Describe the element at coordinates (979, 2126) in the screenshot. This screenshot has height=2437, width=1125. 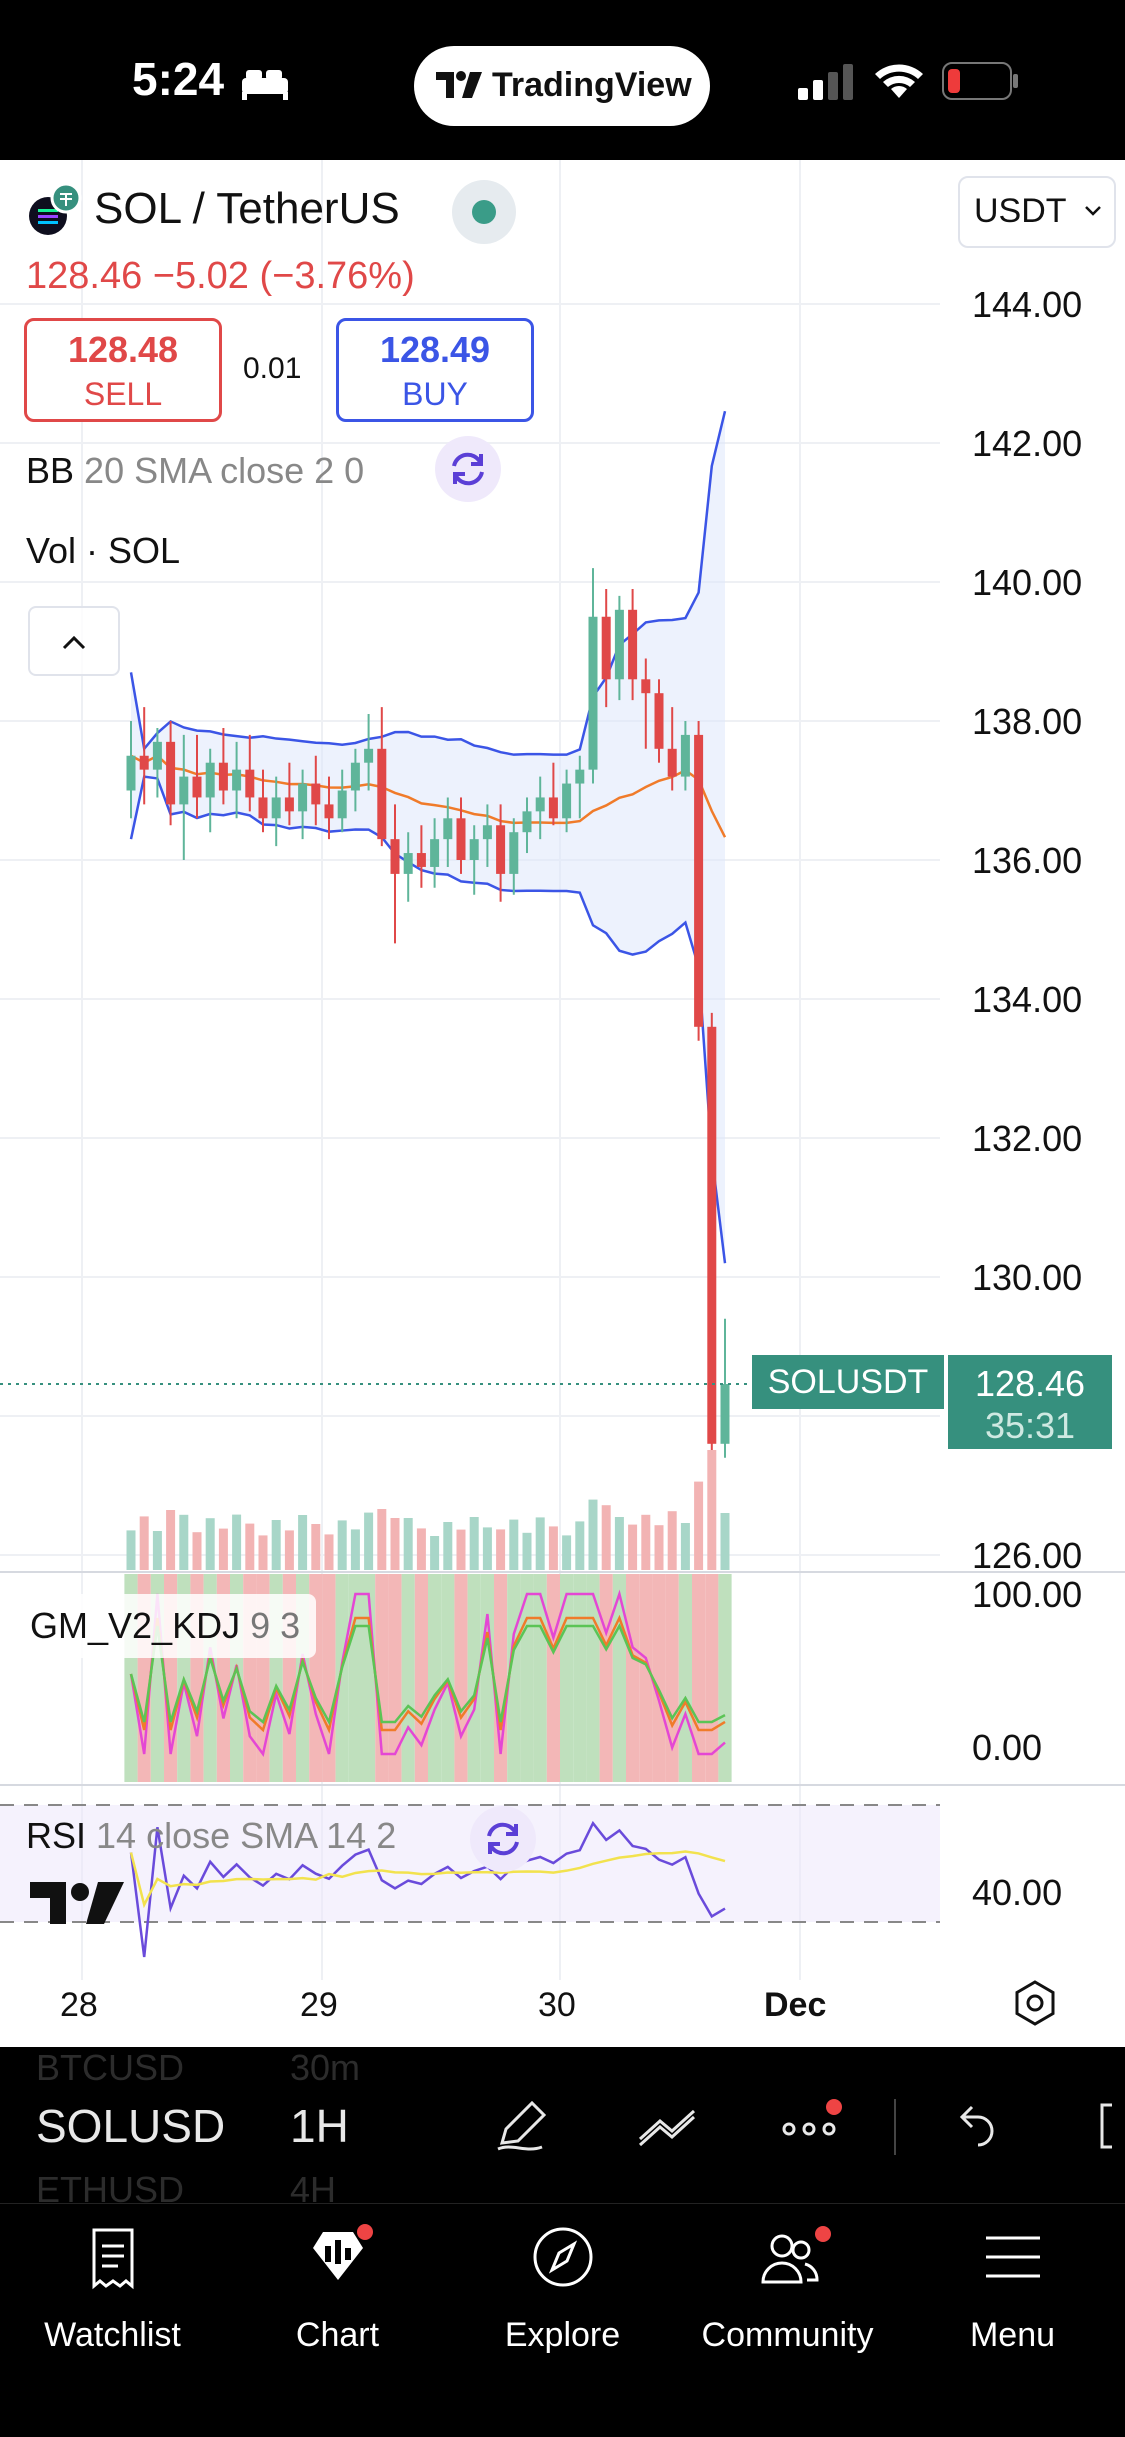
I see `undo-icon` at that location.